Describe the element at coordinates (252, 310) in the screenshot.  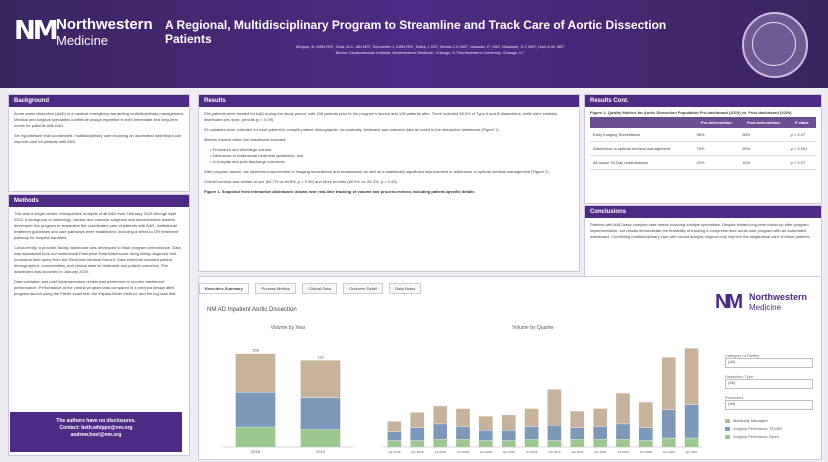
I see `dashboard-title: NM AD Inpatient Aortic Dissection` at that location.